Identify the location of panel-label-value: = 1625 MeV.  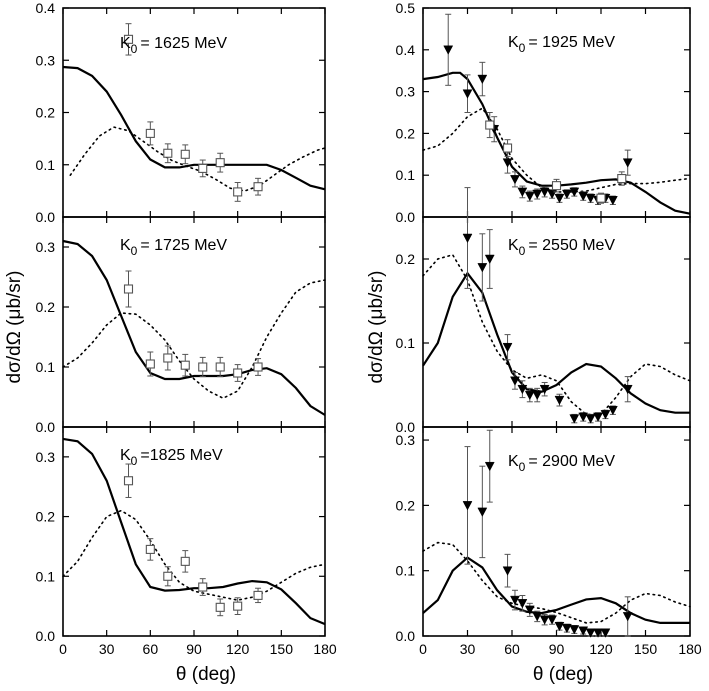
(183, 43).